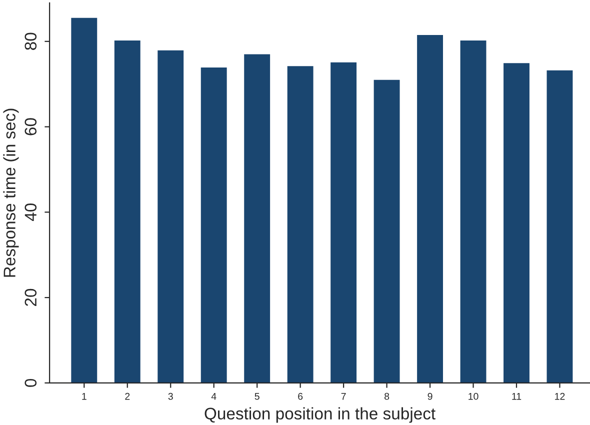 Image resolution: width=590 pixels, height=425 pixels. Describe the element at coordinates (30, 127) in the screenshot. I see `y-tick-label: 60` at that location.